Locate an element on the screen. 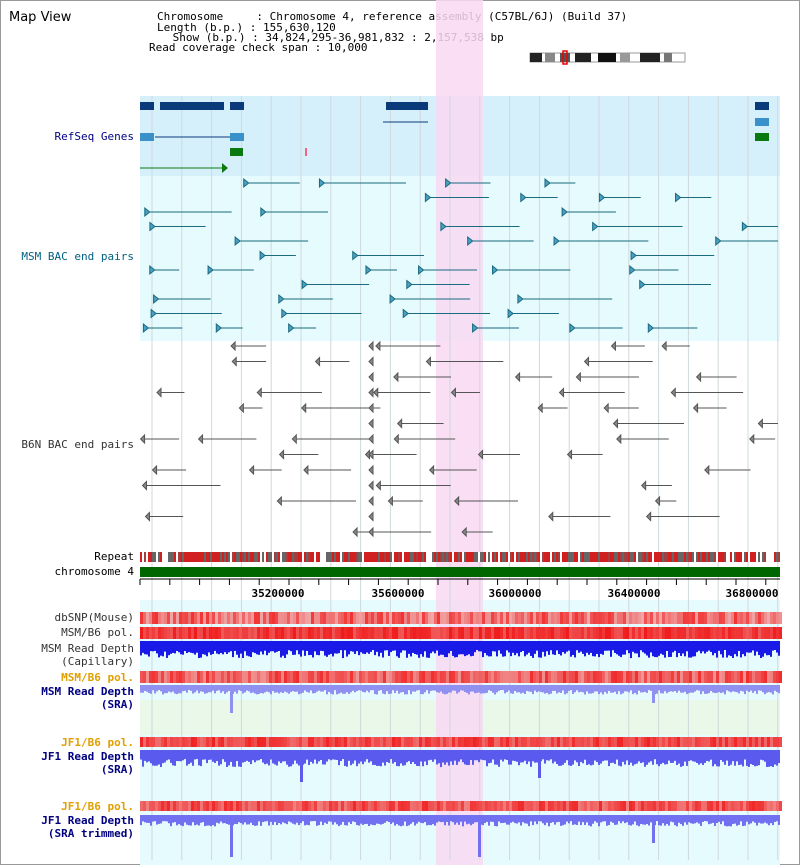 The height and width of the screenshot is (865, 800). highlight-region is located at coordinates (459, 432).